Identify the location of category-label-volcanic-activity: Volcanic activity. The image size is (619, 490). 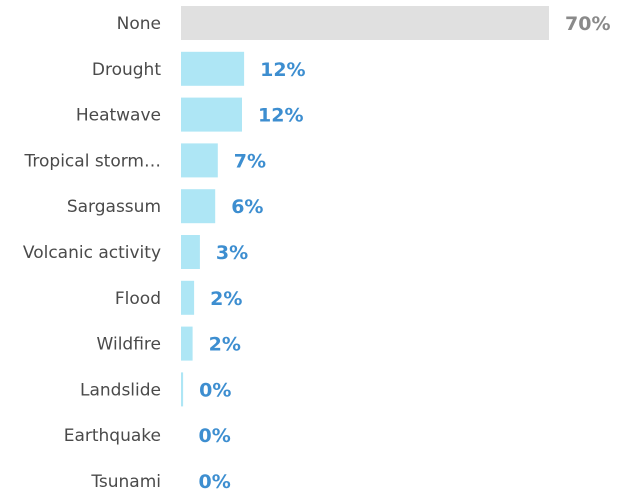
(92, 253).